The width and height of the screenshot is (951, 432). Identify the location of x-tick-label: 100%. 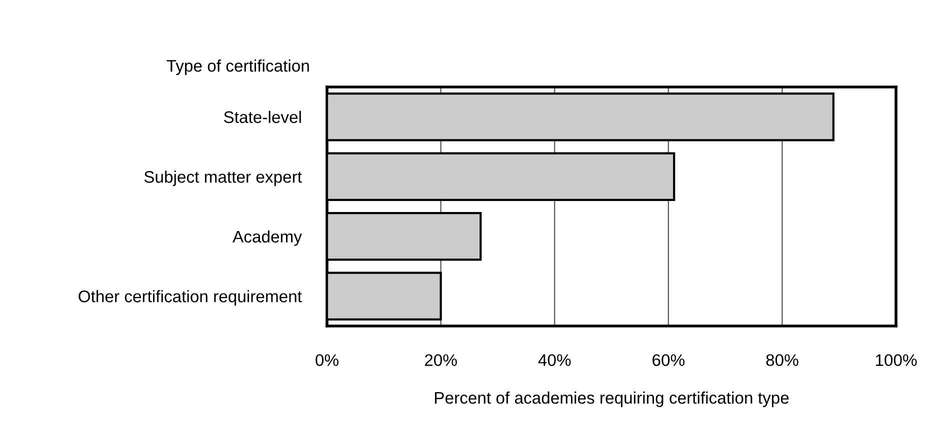
(896, 360).